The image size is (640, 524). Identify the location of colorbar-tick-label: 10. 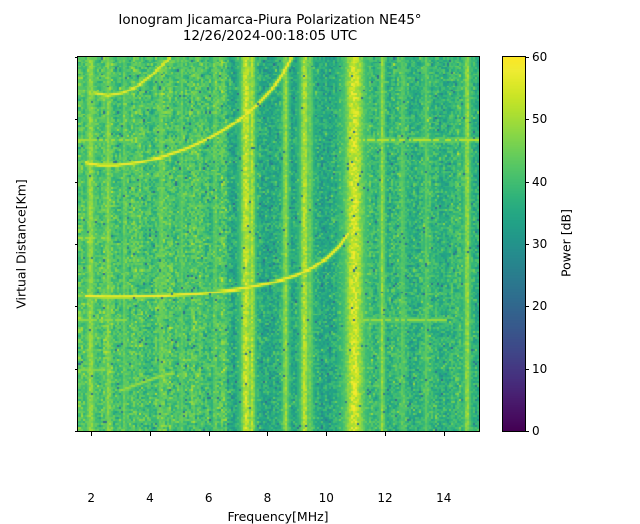
(540, 368).